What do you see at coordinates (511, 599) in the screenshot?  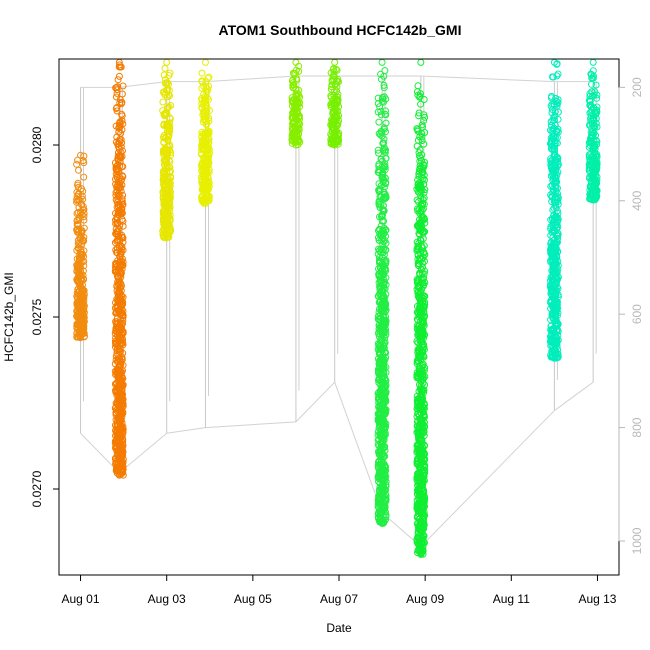 I see `x-tick-label: Aug 11` at bounding box center [511, 599].